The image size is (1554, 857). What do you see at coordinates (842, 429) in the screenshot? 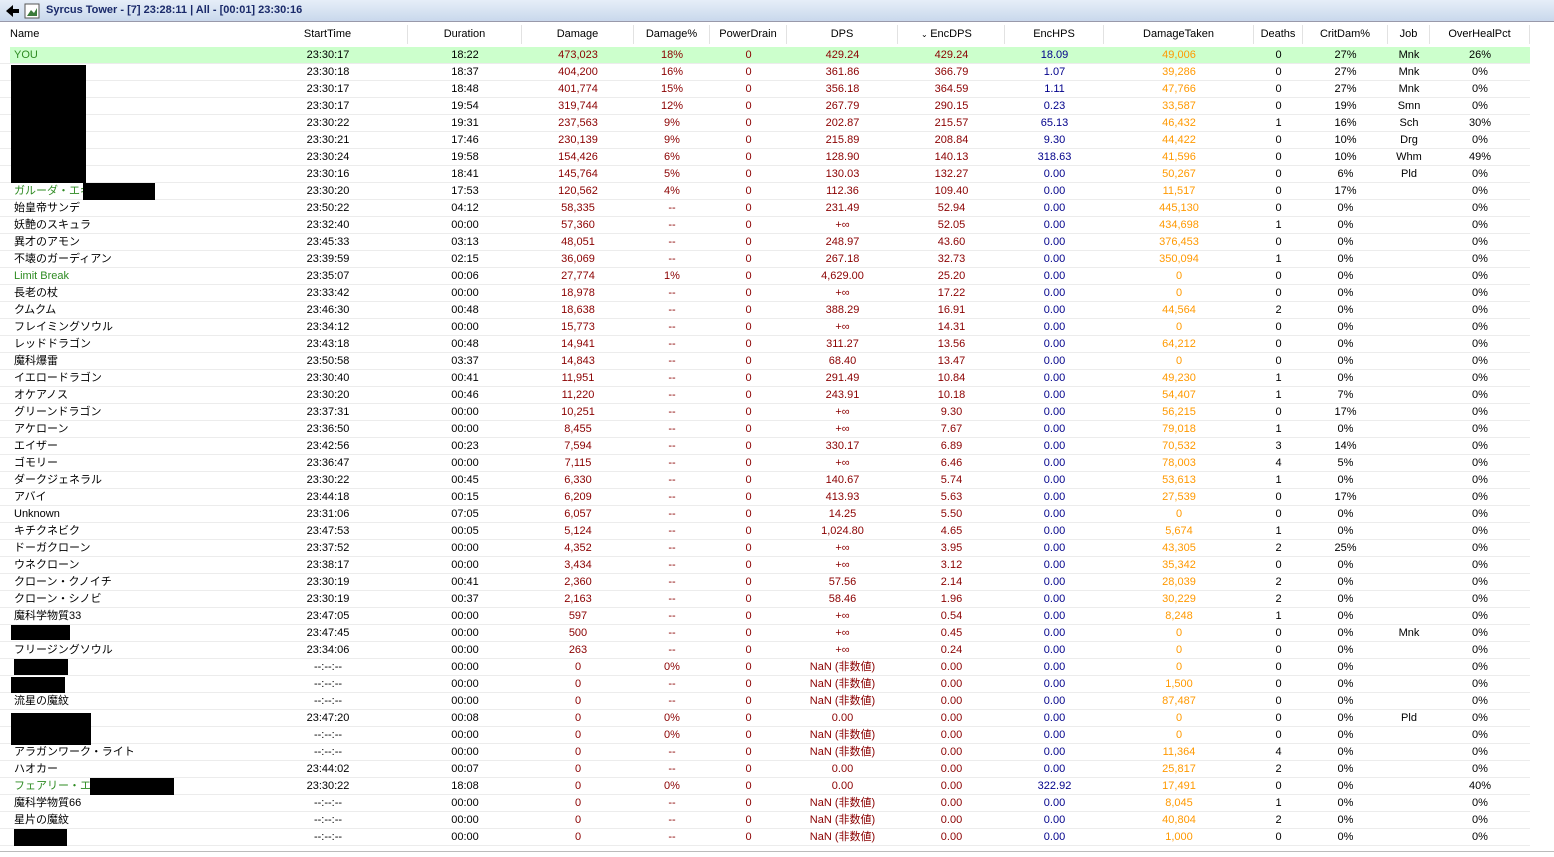
I see `cell: +∞` at bounding box center [842, 429].